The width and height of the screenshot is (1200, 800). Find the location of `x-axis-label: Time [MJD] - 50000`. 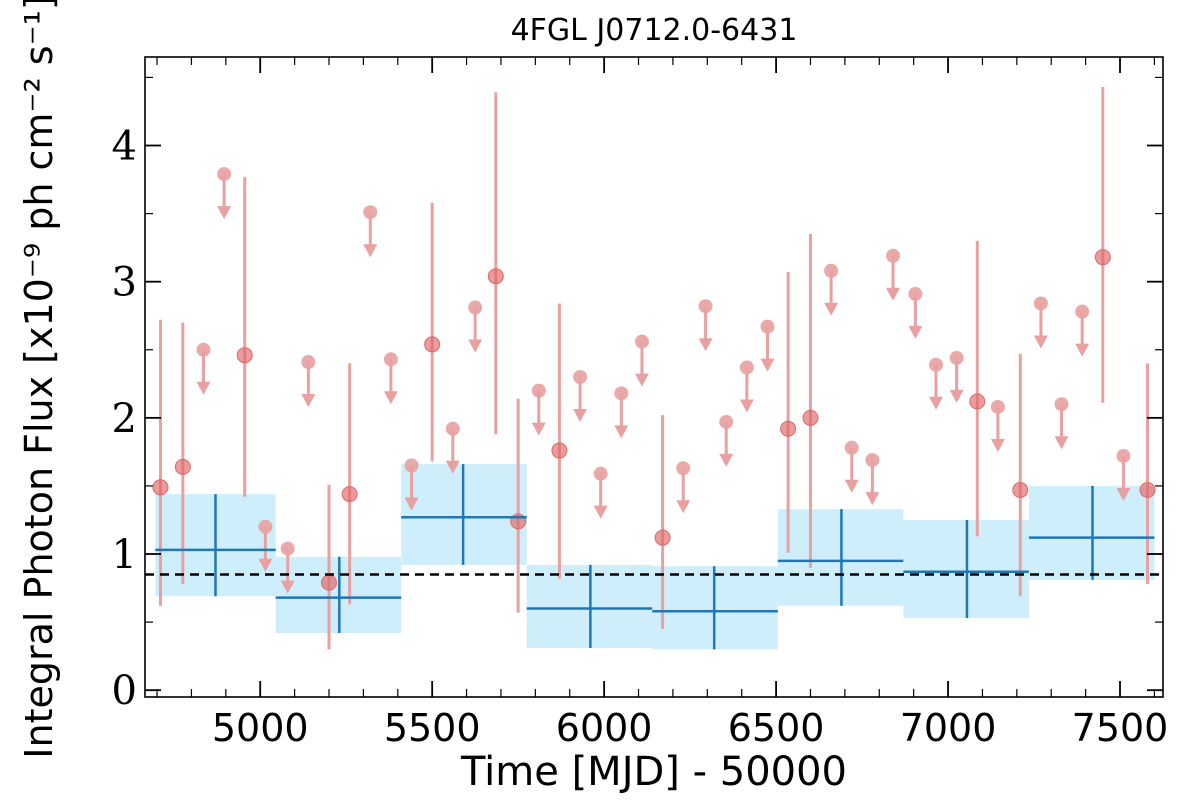

x-axis-label: Time [MJD] - 50000 is located at coordinates (653, 772).